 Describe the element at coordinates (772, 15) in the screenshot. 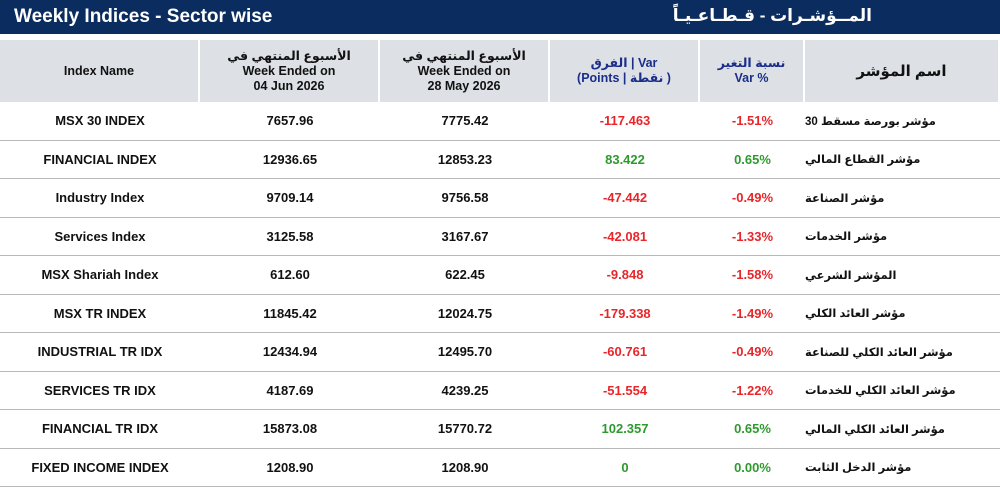

I see `title-arabic: المــؤشـرات - قـطـاعـيـاً` at that location.